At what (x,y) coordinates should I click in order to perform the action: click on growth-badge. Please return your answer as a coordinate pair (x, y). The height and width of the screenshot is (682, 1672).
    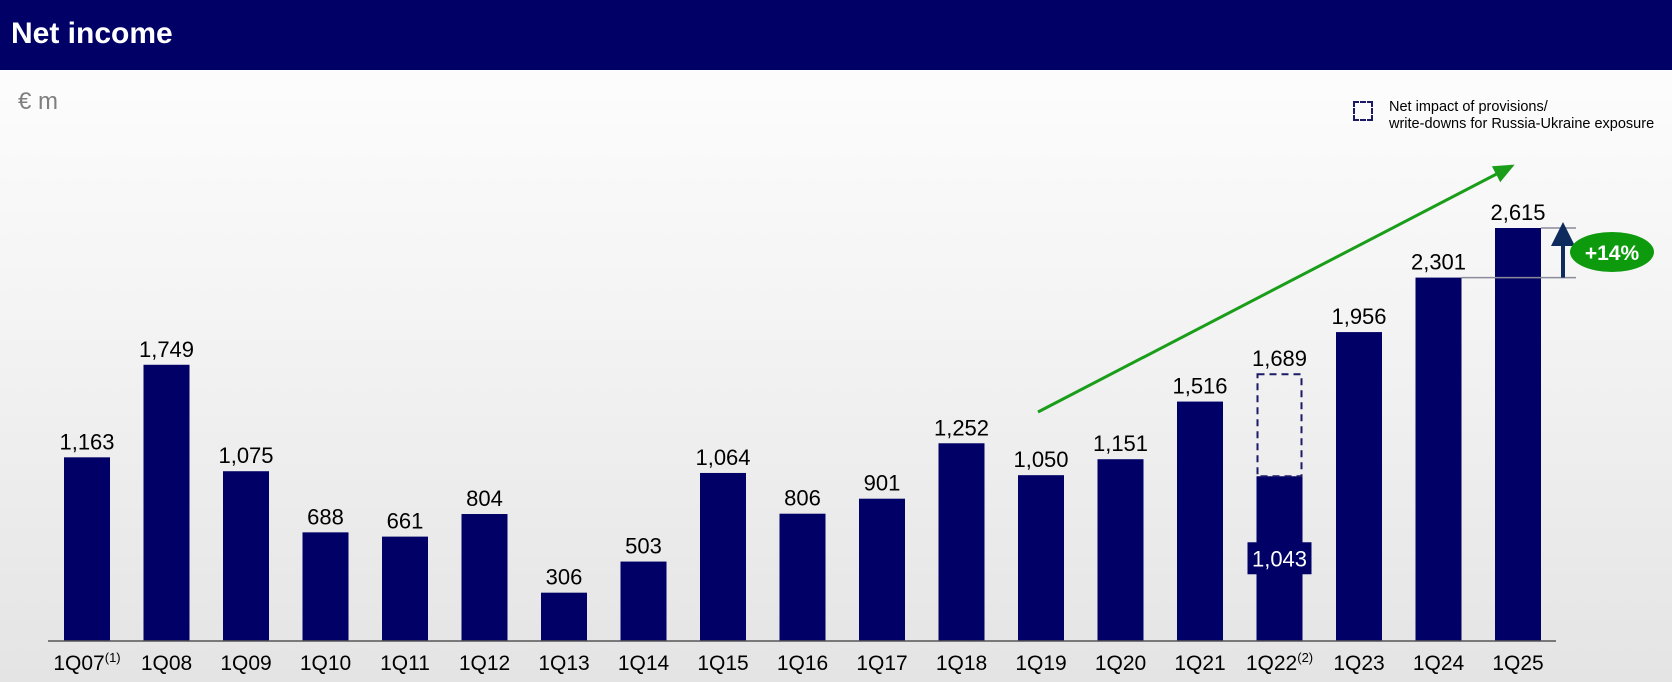
    Looking at the image, I should click on (1612, 252).